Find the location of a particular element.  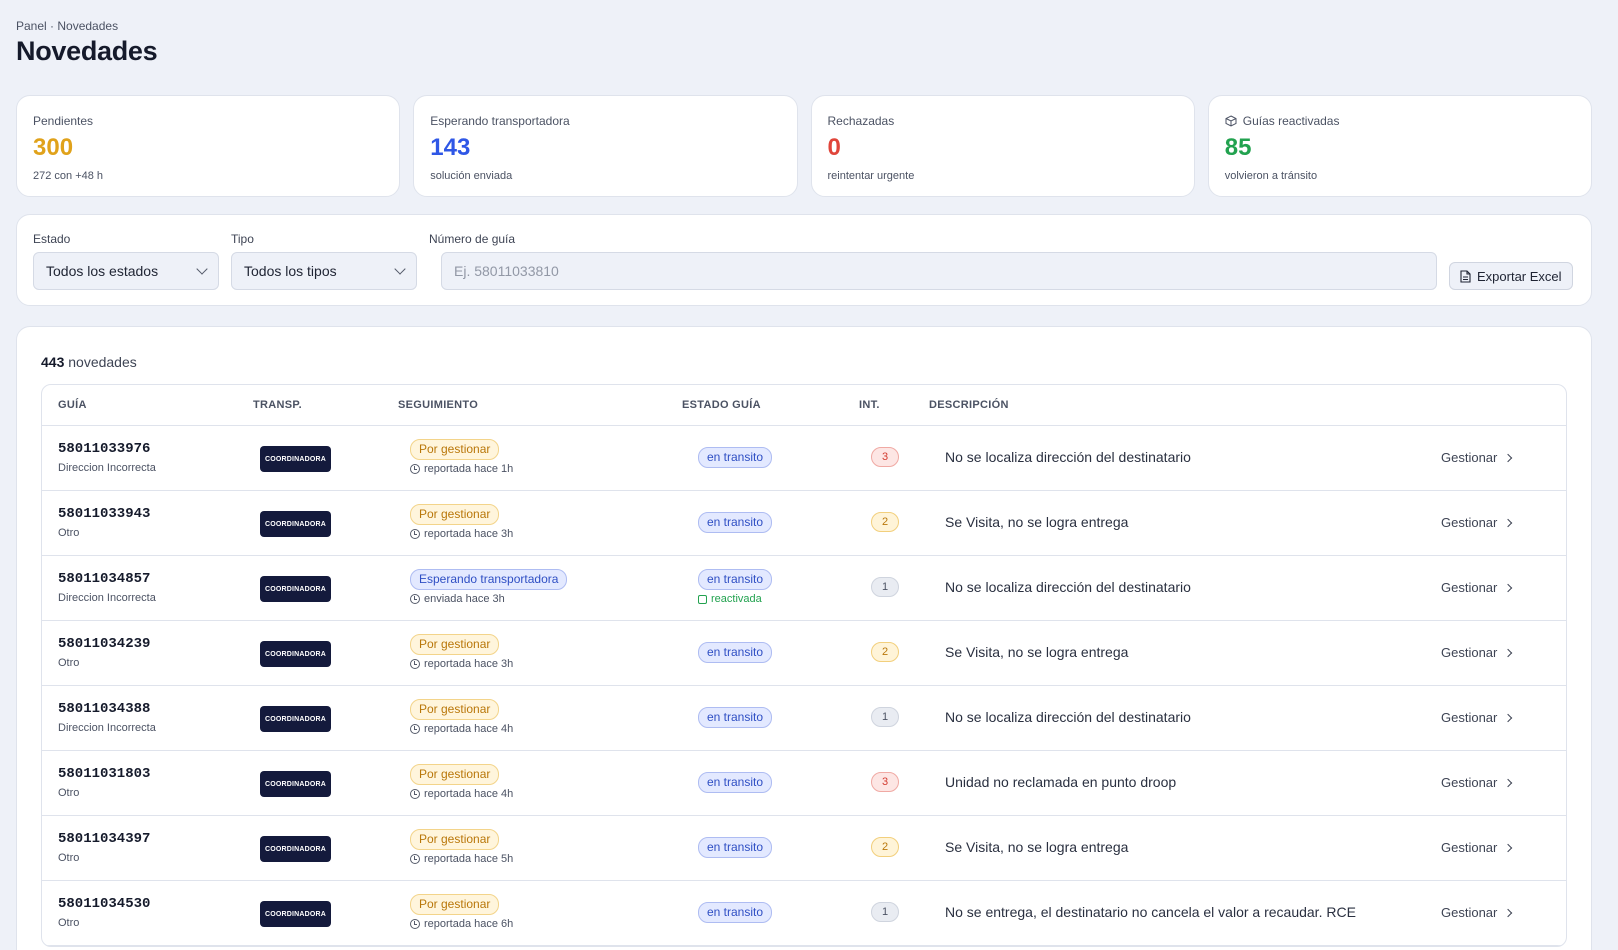

guia-number: 58011031803 is located at coordinates (104, 774).